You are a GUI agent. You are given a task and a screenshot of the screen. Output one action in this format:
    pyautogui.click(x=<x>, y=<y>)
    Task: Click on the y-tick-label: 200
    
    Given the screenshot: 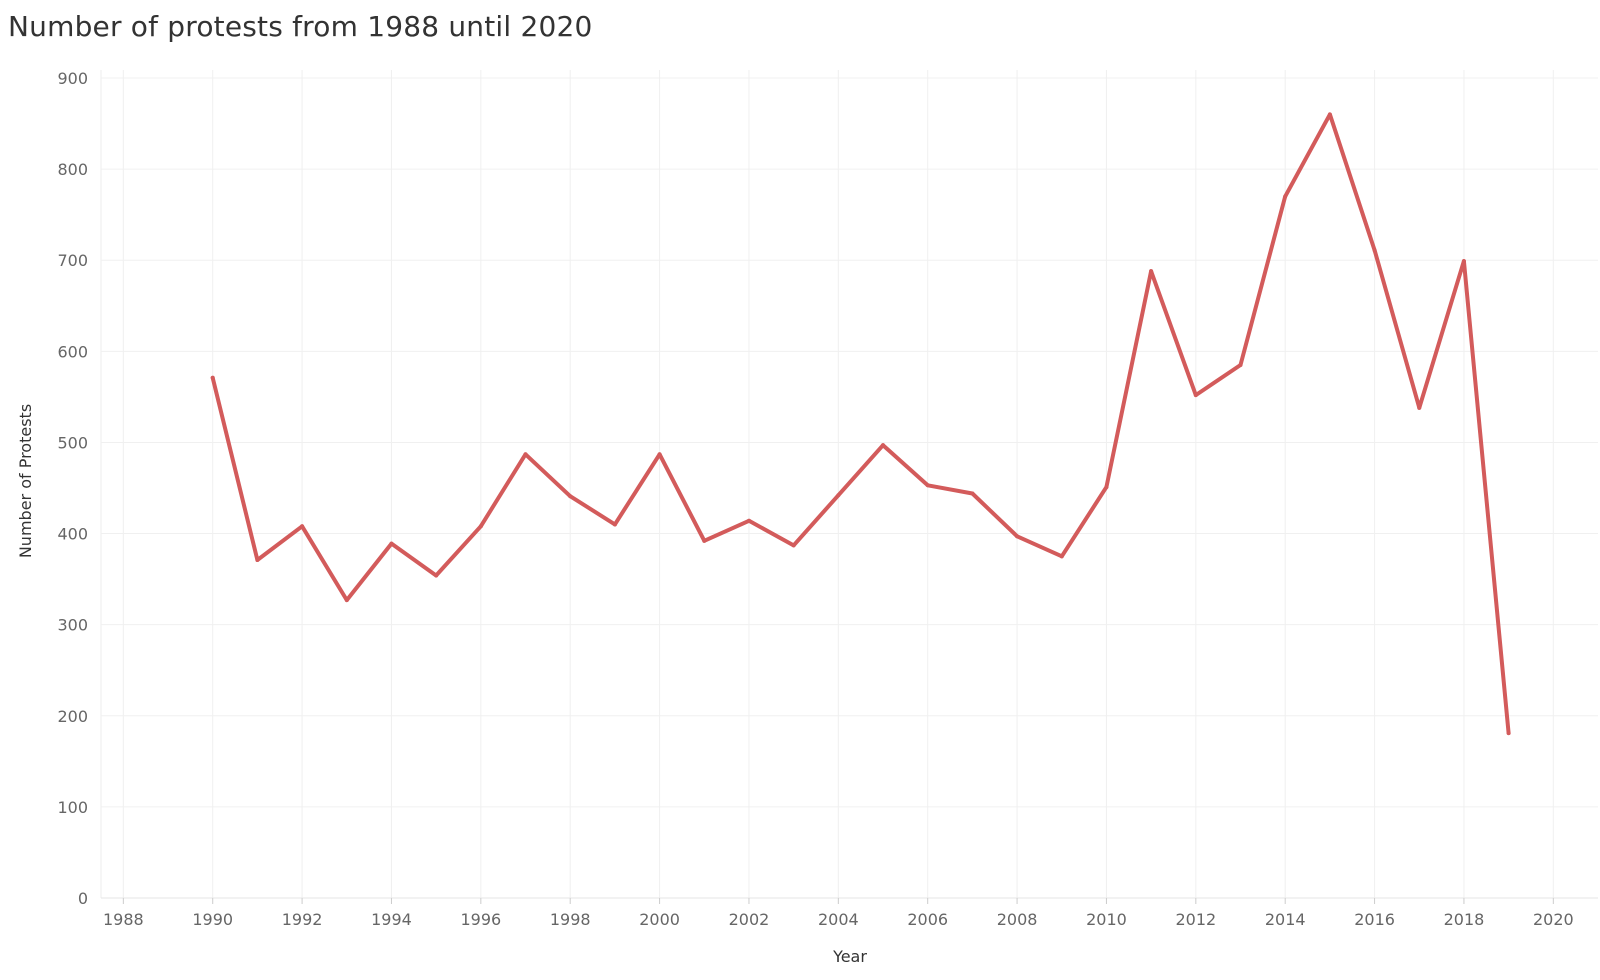 What is the action you would take?
    pyautogui.click(x=72, y=716)
    